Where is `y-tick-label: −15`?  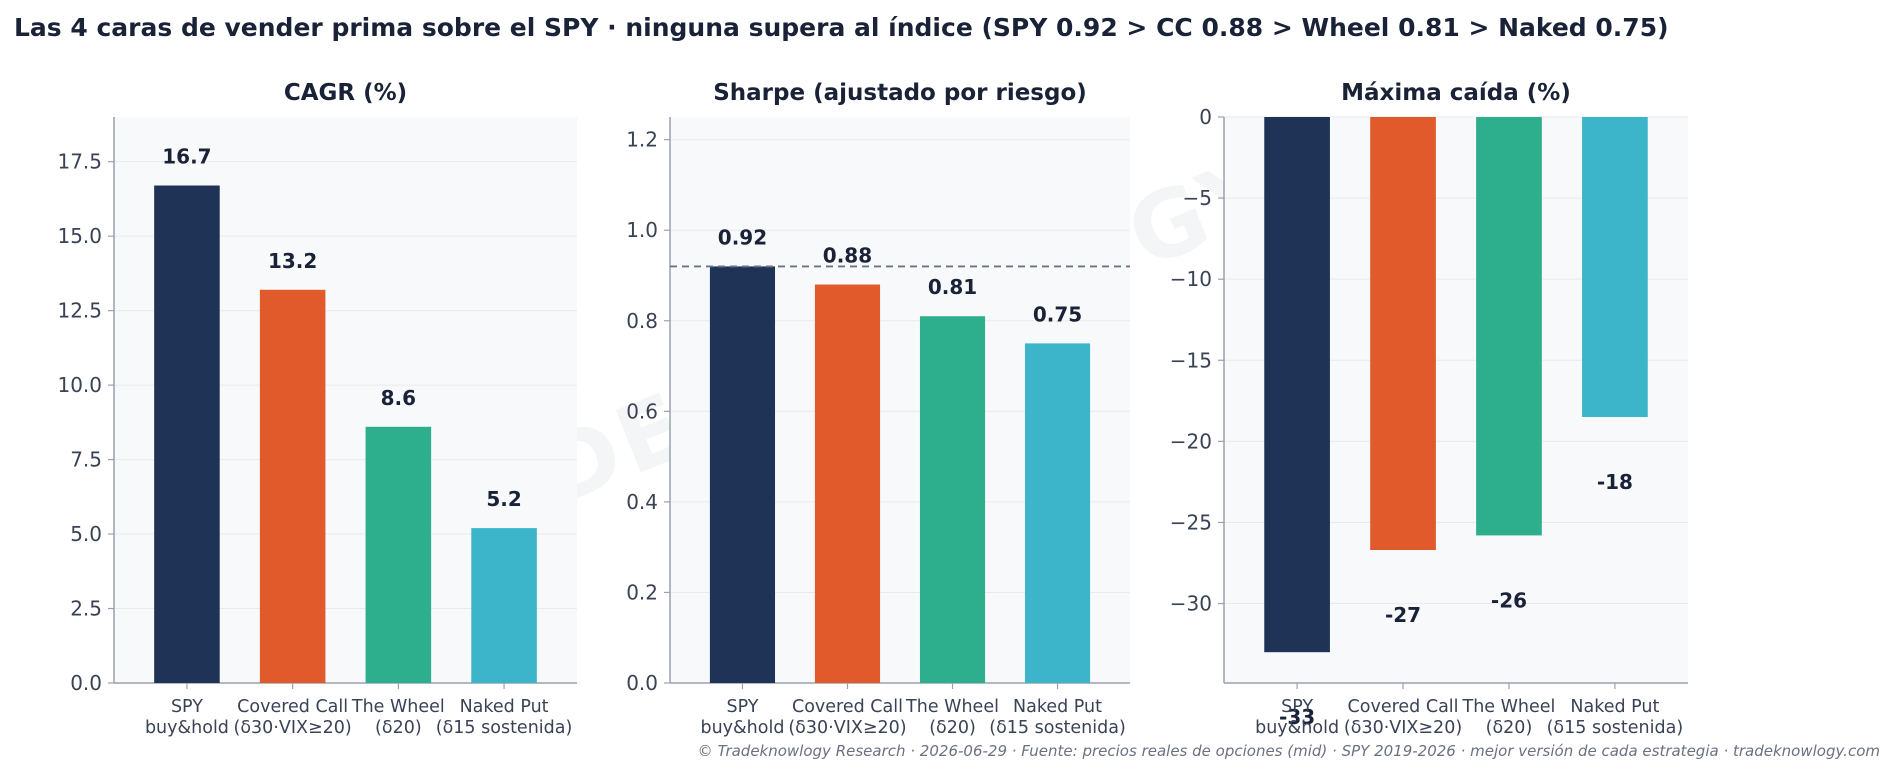
y-tick-label: −15 is located at coordinates (1191, 360).